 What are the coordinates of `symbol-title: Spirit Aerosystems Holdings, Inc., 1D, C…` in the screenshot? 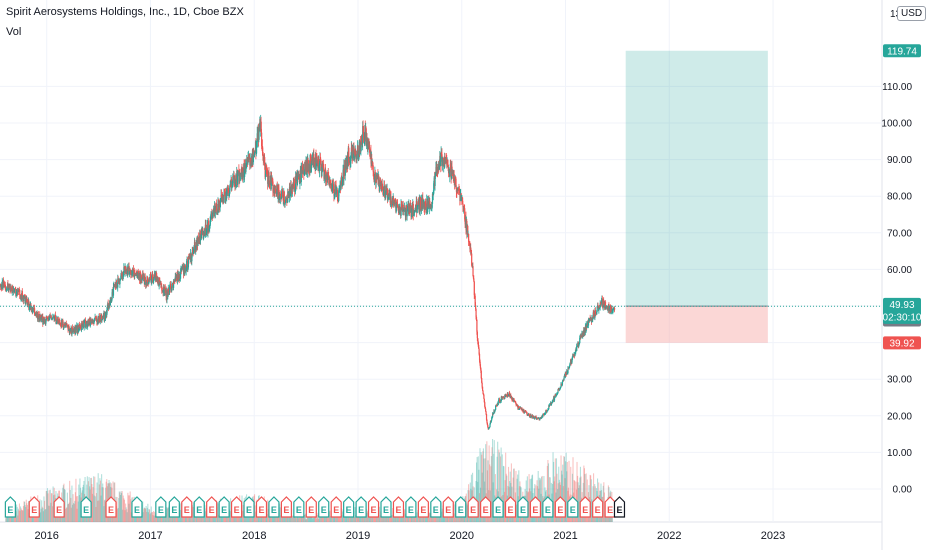 It's located at (125, 12).